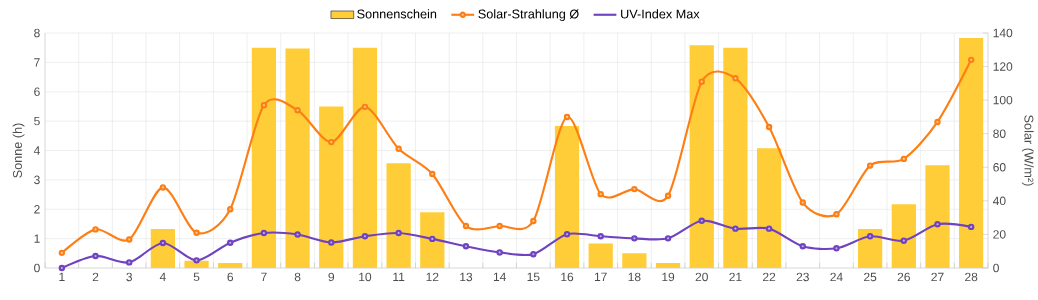 The width and height of the screenshot is (1038, 300). Describe the element at coordinates (62, 276) in the screenshot. I see `x-tick-label: 1` at that location.